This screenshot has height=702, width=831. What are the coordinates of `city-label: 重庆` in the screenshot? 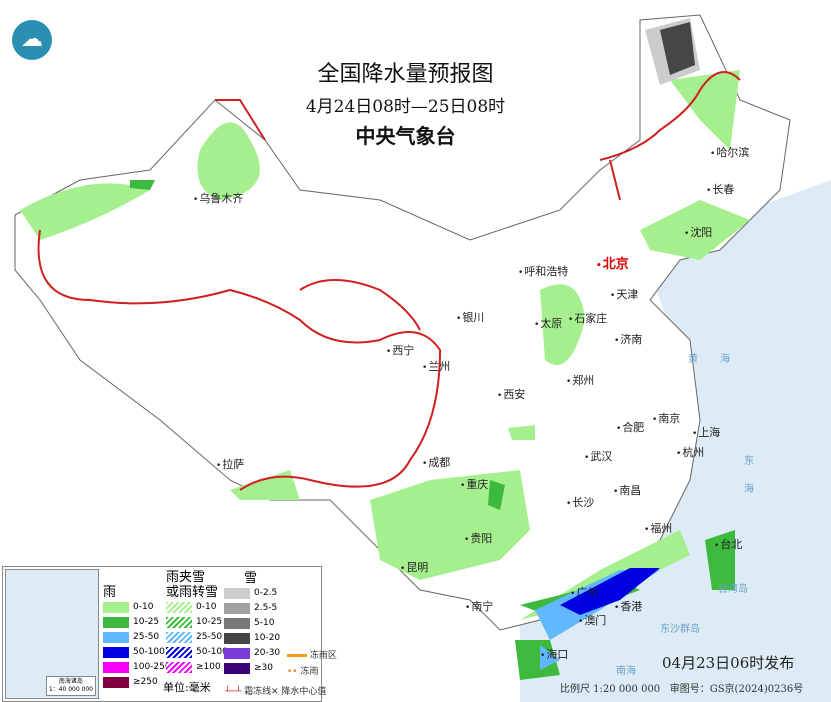 It's located at (474, 485).